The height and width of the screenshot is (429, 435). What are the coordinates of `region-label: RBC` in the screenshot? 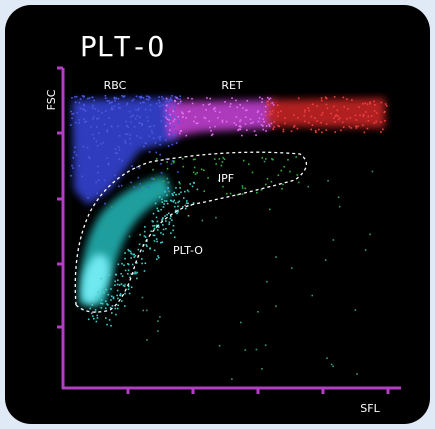 It's located at (115, 85).